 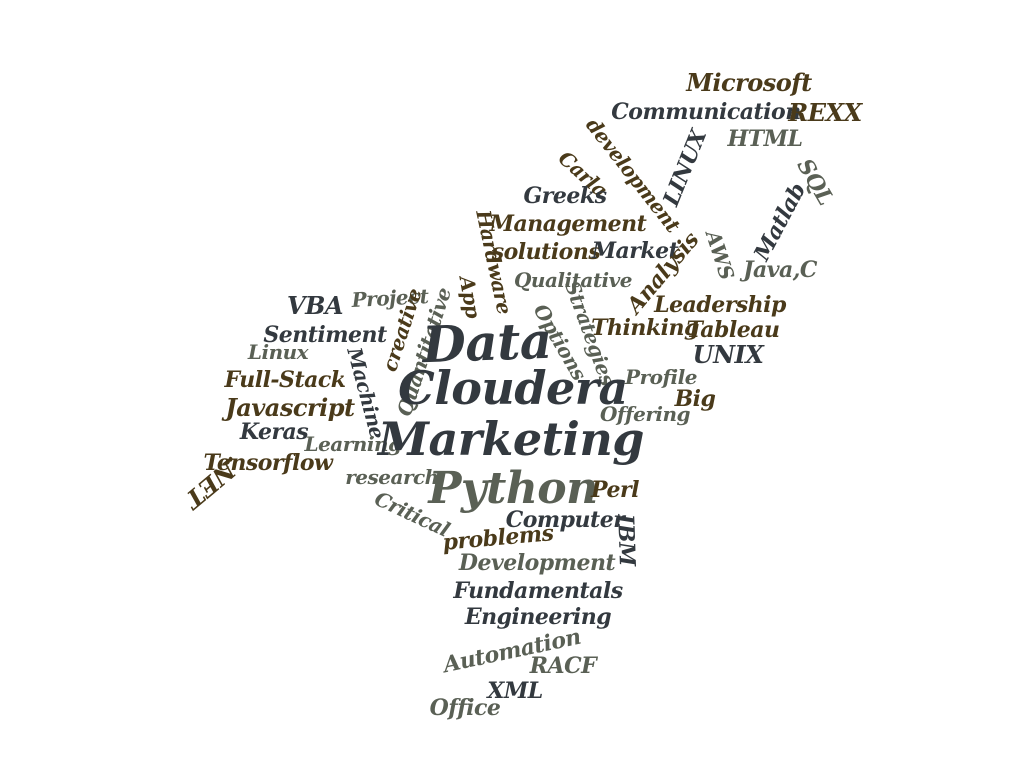 What do you see at coordinates (513, 488) in the screenshot?
I see `word-python: Python` at bounding box center [513, 488].